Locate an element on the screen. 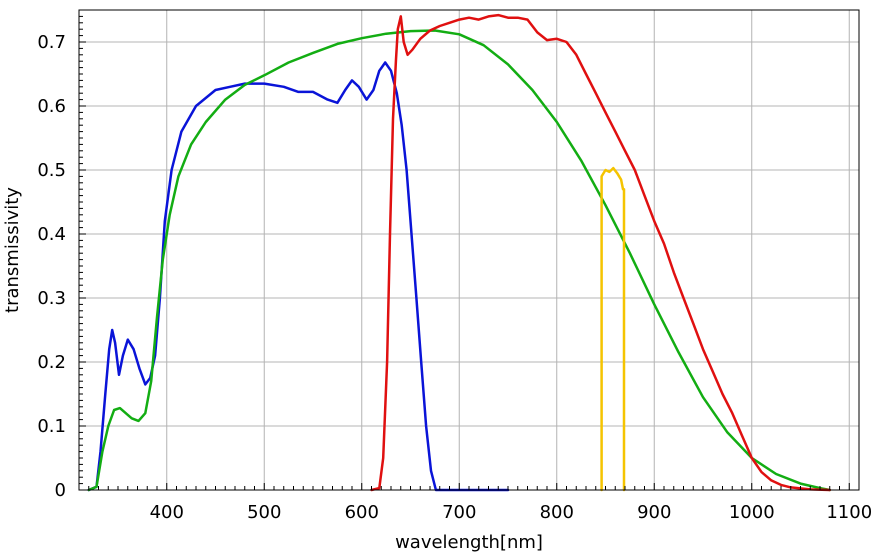 The width and height of the screenshot is (885, 556). x-tick-label: 1000 is located at coordinates (752, 512).